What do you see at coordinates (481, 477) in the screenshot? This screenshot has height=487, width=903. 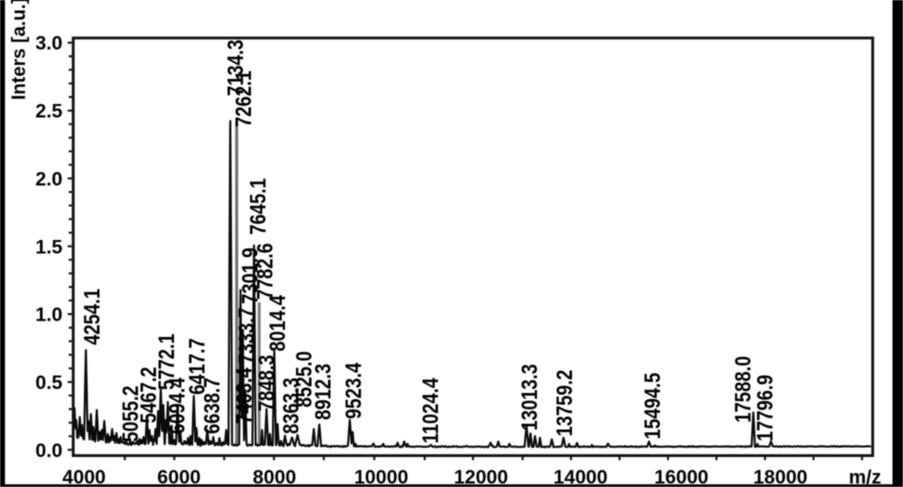 I see `svg-text: 12000` at bounding box center [481, 477].